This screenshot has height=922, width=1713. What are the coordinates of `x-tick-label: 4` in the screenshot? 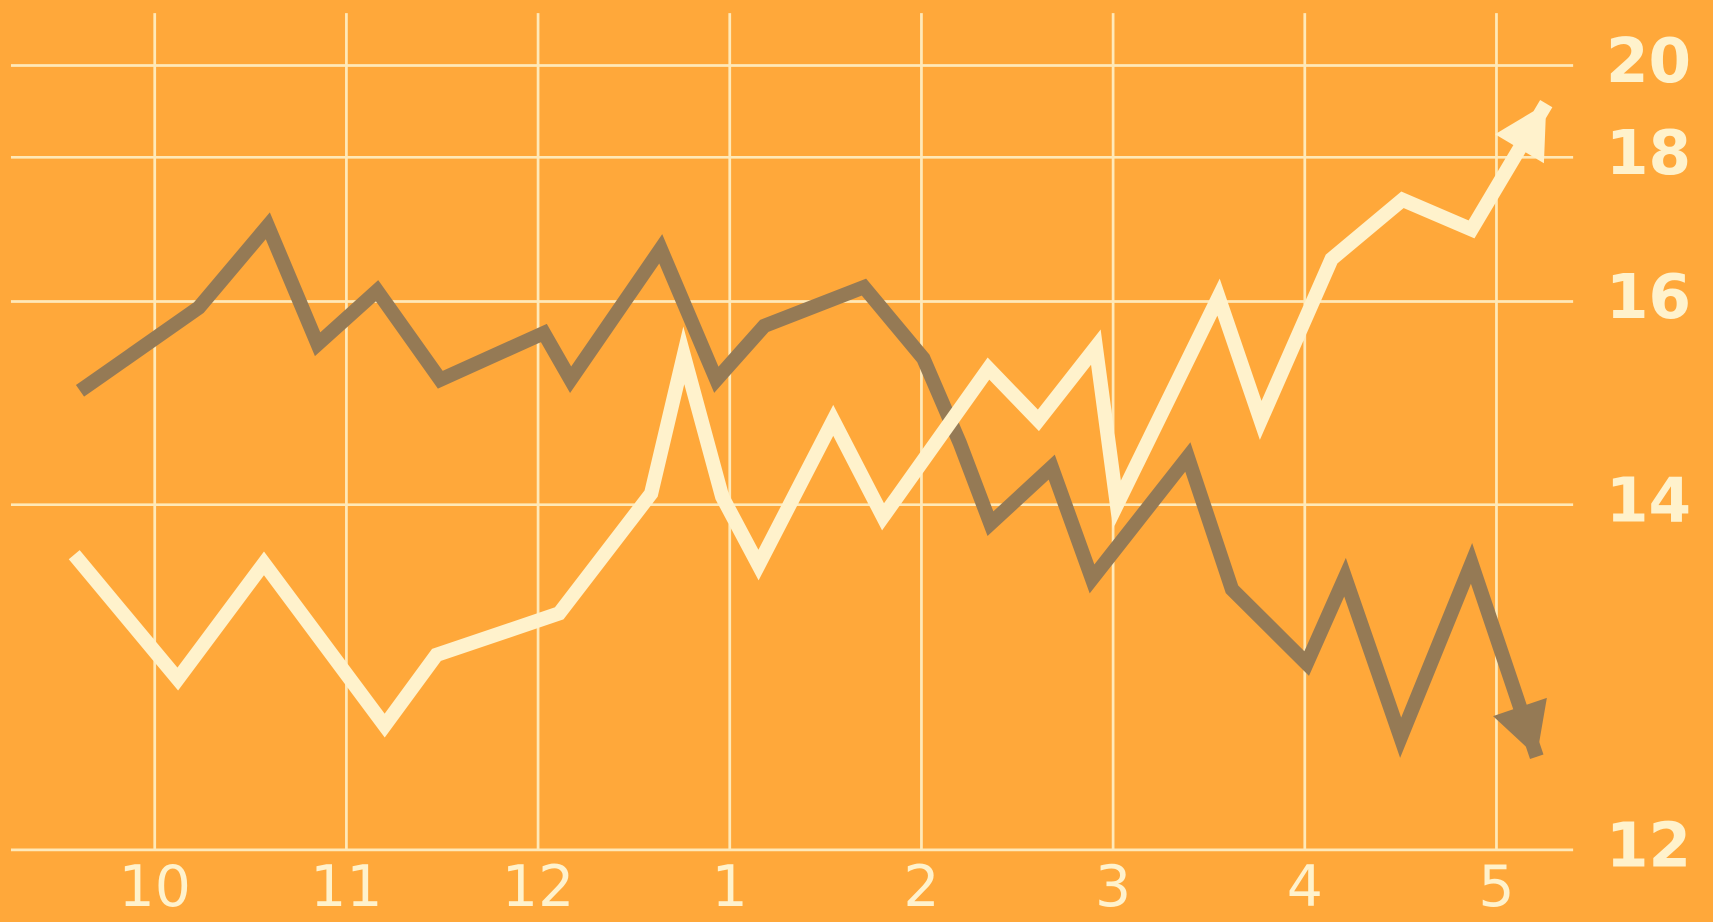 It's located at (1305, 887).